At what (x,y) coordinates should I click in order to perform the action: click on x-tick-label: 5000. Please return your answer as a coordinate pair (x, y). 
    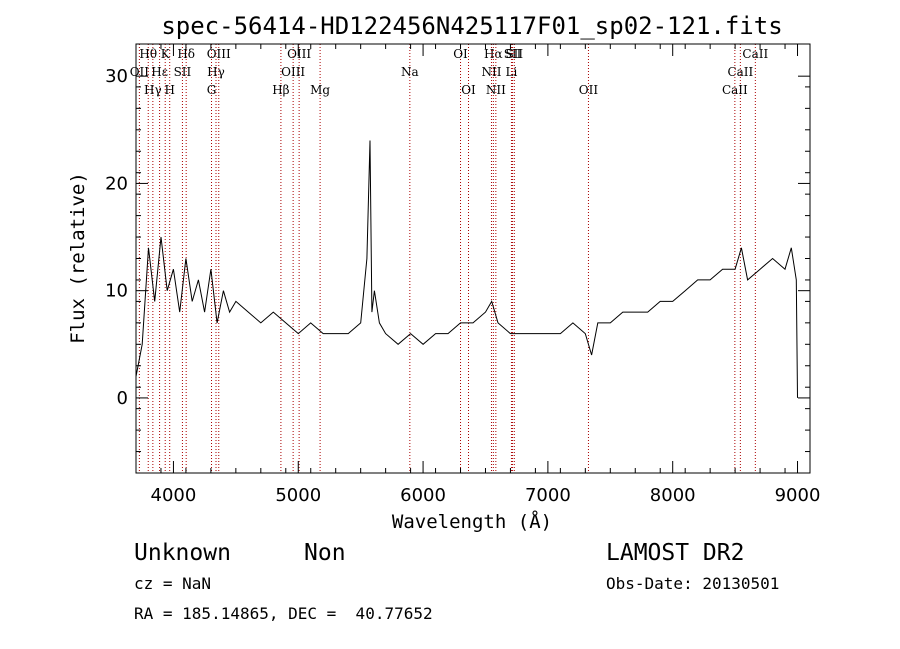
    Looking at the image, I should click on (298, 495).